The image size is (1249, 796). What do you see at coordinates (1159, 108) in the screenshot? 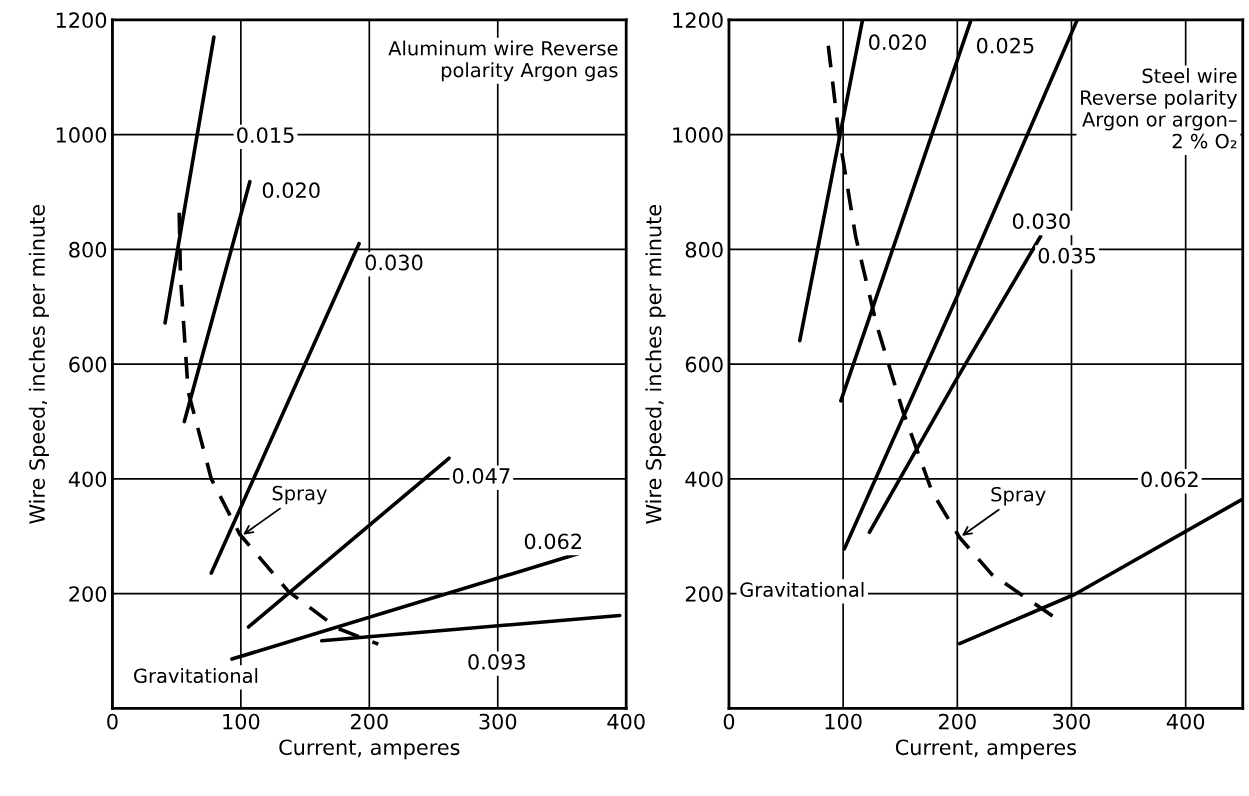
I see `annotation: Steel wire Reverse polarity Argon or argon– 2 % O₂` at bounding box center [1159, 108].